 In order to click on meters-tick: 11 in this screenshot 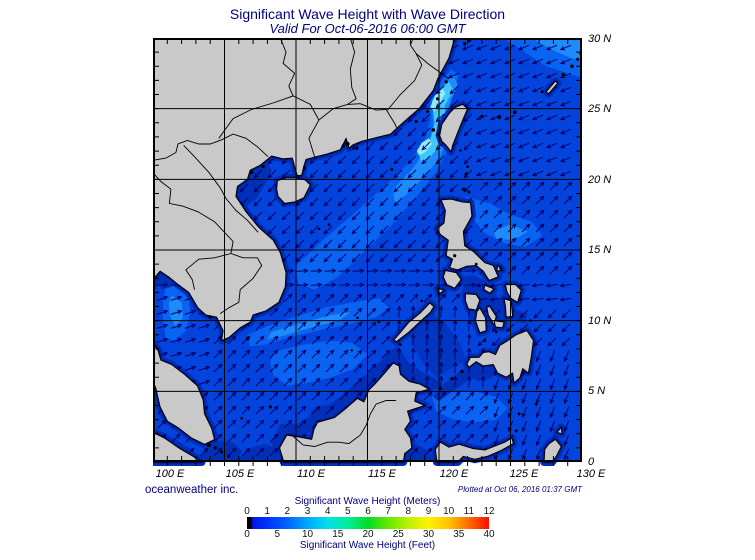, I will do `click(469, 511)`.